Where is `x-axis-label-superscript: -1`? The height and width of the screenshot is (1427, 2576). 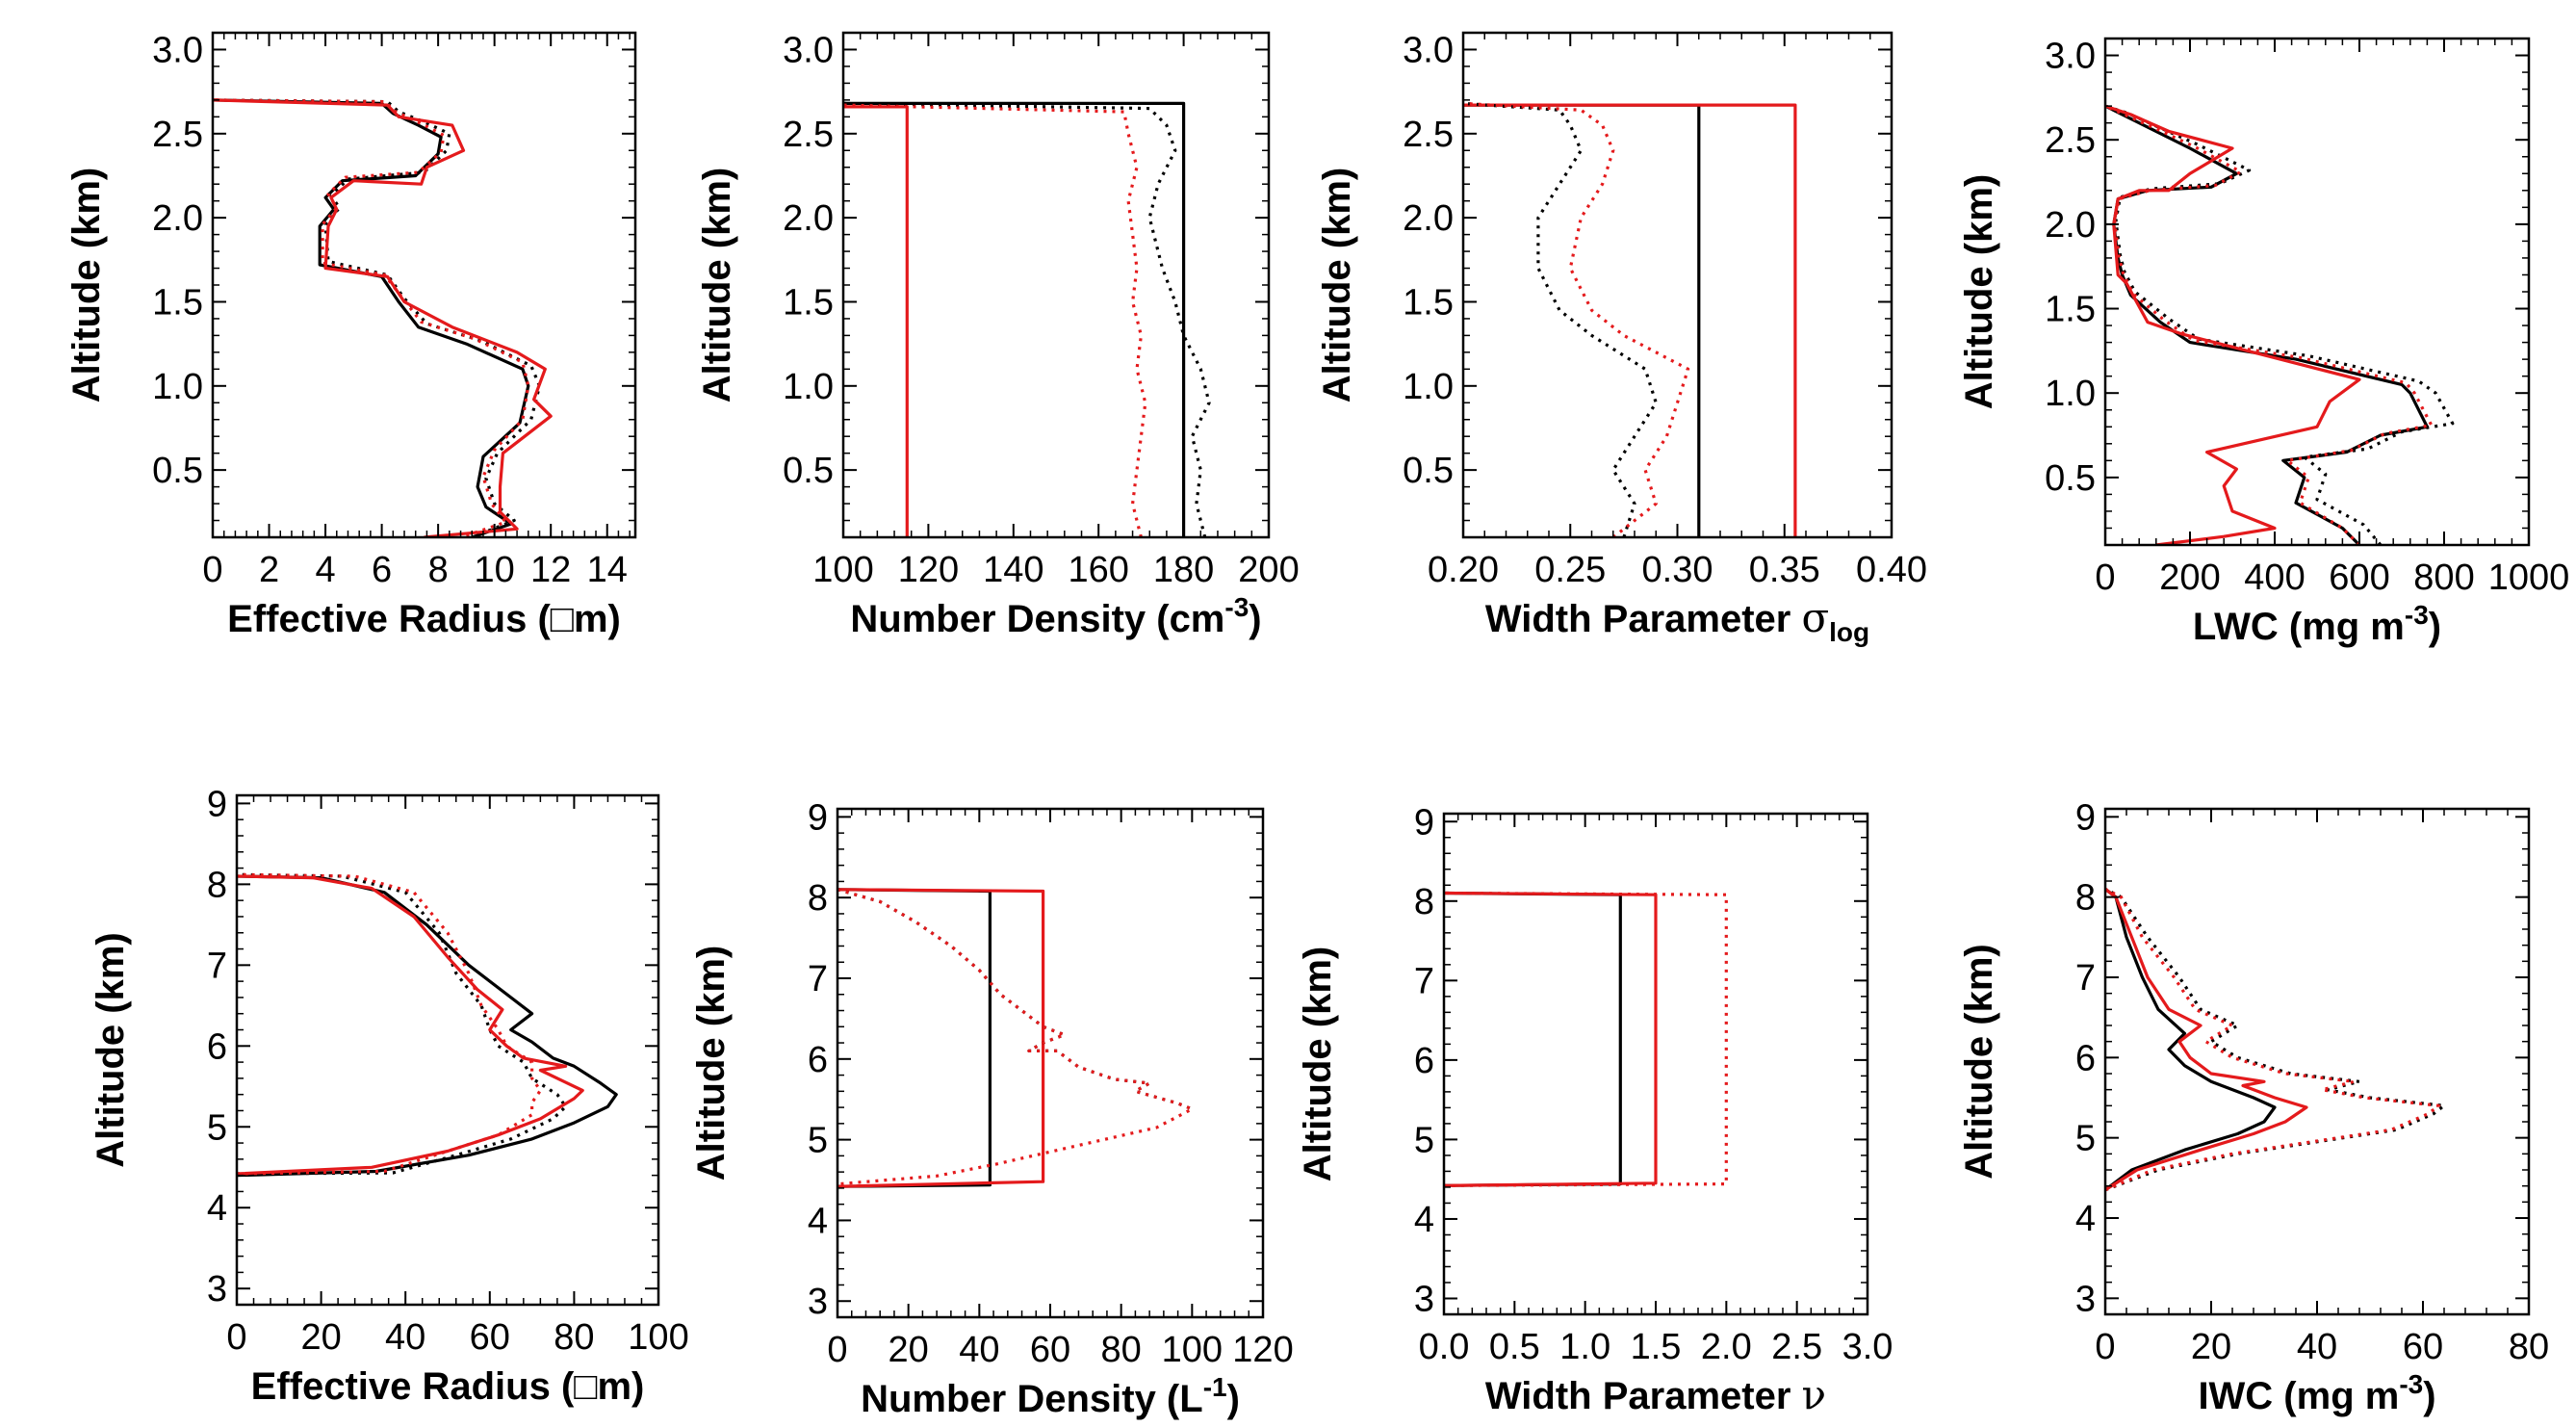 x-axis-label-superscript: -1 is located at coordinates (1215, 1387).